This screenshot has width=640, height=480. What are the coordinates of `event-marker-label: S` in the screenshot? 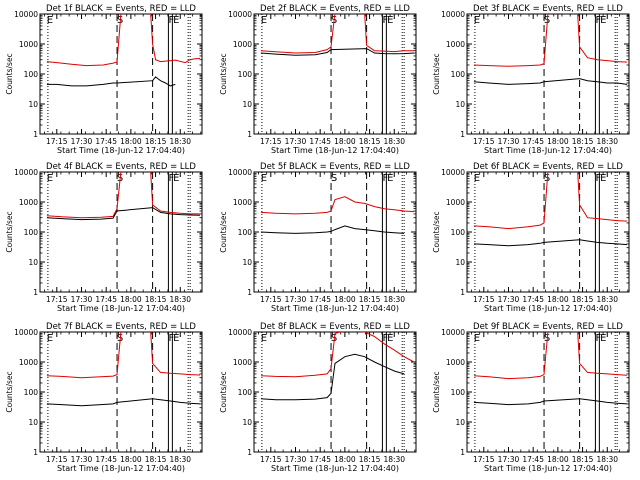 It's located at (334, 178).